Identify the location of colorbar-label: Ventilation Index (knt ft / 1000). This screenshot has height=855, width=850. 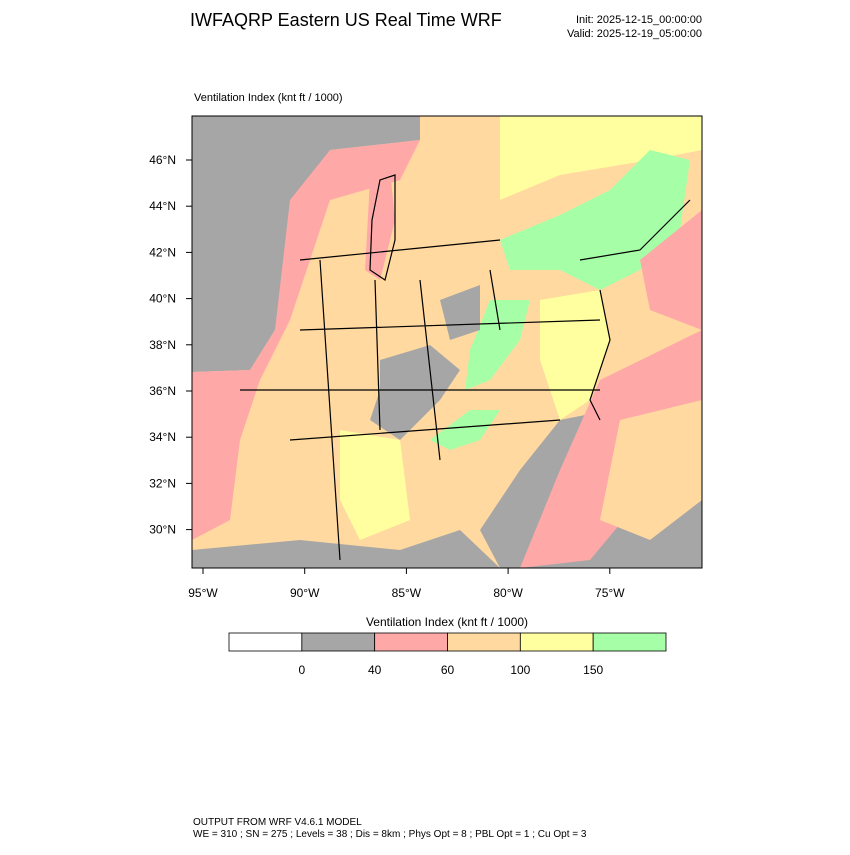
(447, 622).